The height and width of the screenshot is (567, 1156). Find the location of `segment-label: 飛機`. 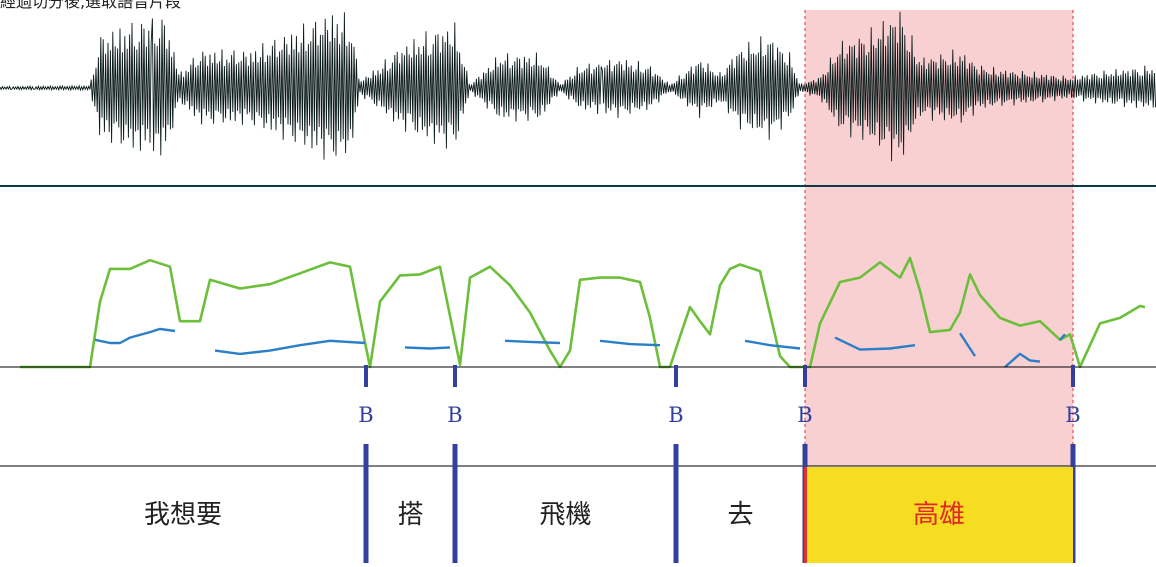

segment-label: 飛機 is located at coordinates (565, 515).